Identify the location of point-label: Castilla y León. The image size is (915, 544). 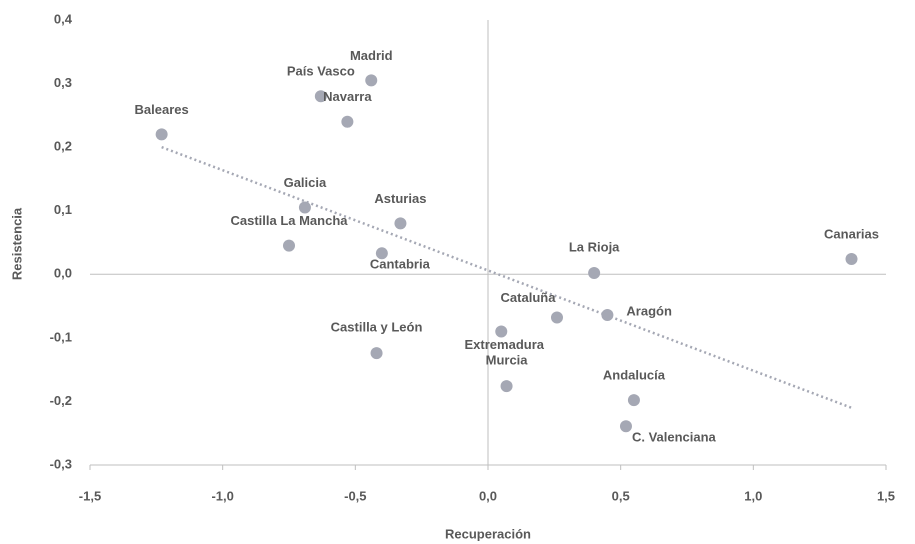
(377, 327).